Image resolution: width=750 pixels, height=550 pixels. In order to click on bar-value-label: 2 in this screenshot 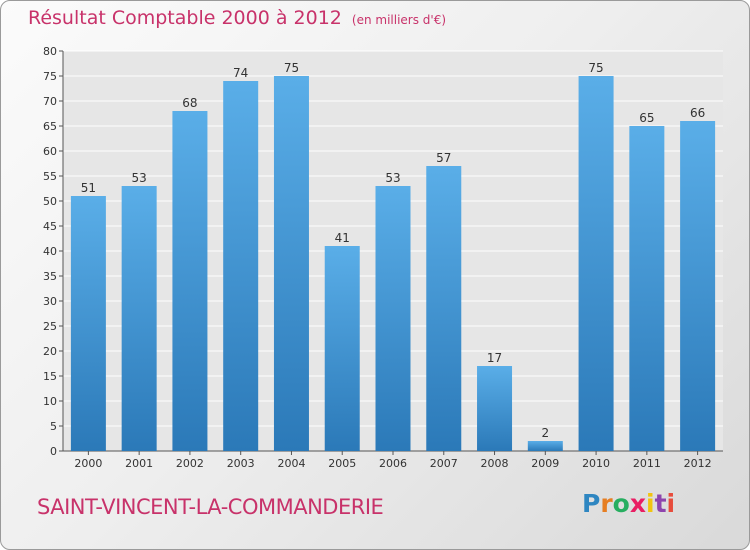, I will do `click(545, 433)`.